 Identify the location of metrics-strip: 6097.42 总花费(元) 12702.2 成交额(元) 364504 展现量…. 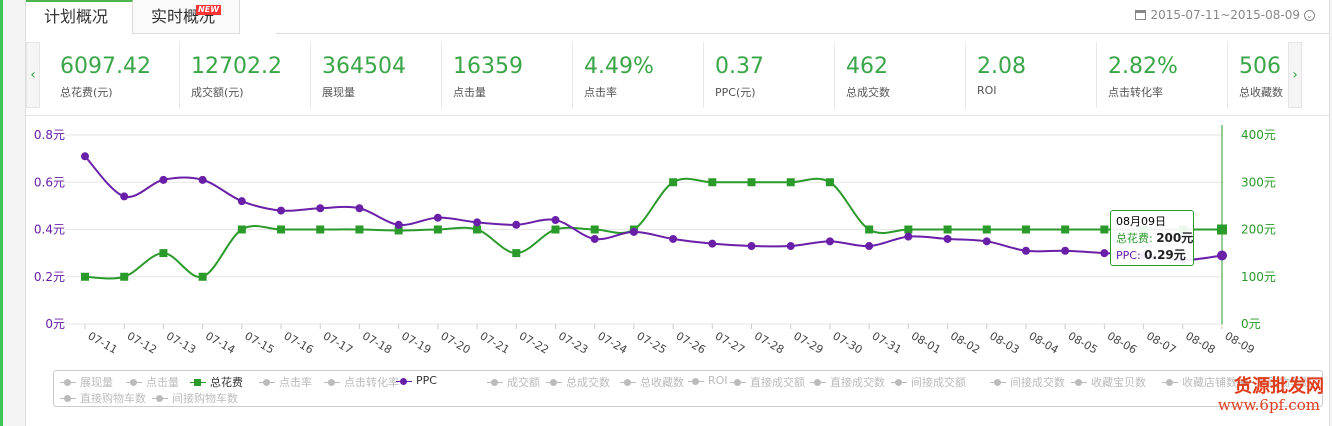
(683, 75).